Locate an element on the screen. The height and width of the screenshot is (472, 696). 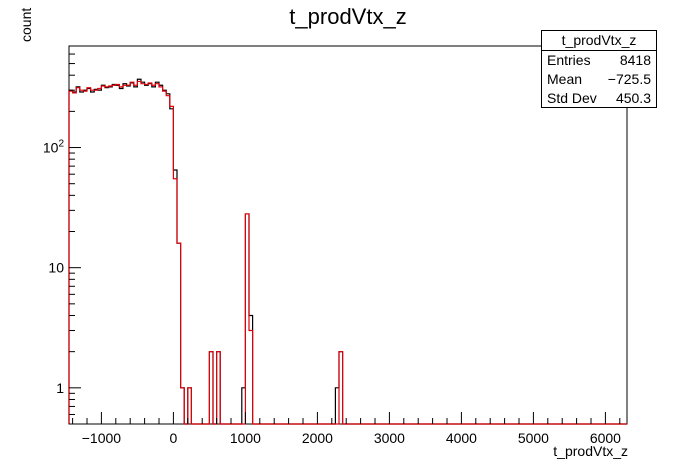
y-tick-label: 10 is located at coordinates (56, 268).